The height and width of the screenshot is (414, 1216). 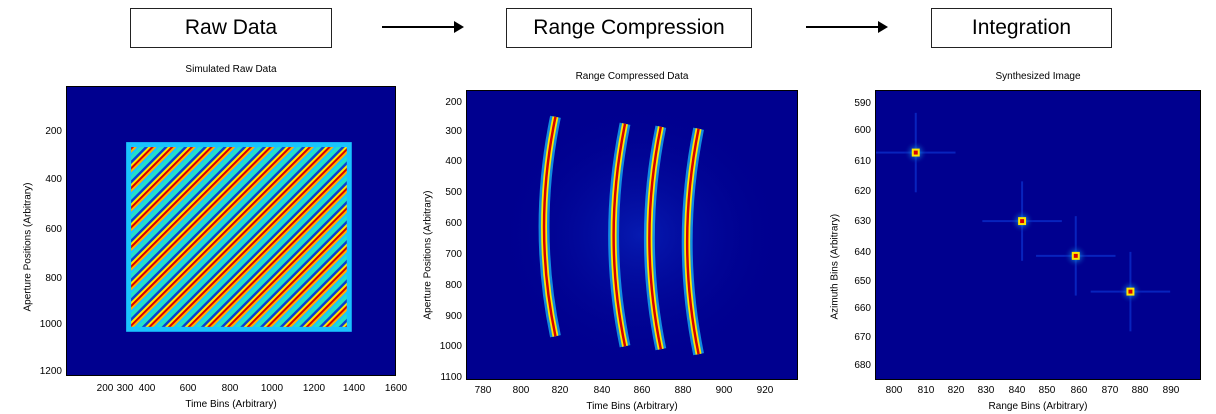 What do you see at coordinates (926, 390) in the screenshot?
I see `synth-x-tick-label: 810` at bounding box center [926, 390].